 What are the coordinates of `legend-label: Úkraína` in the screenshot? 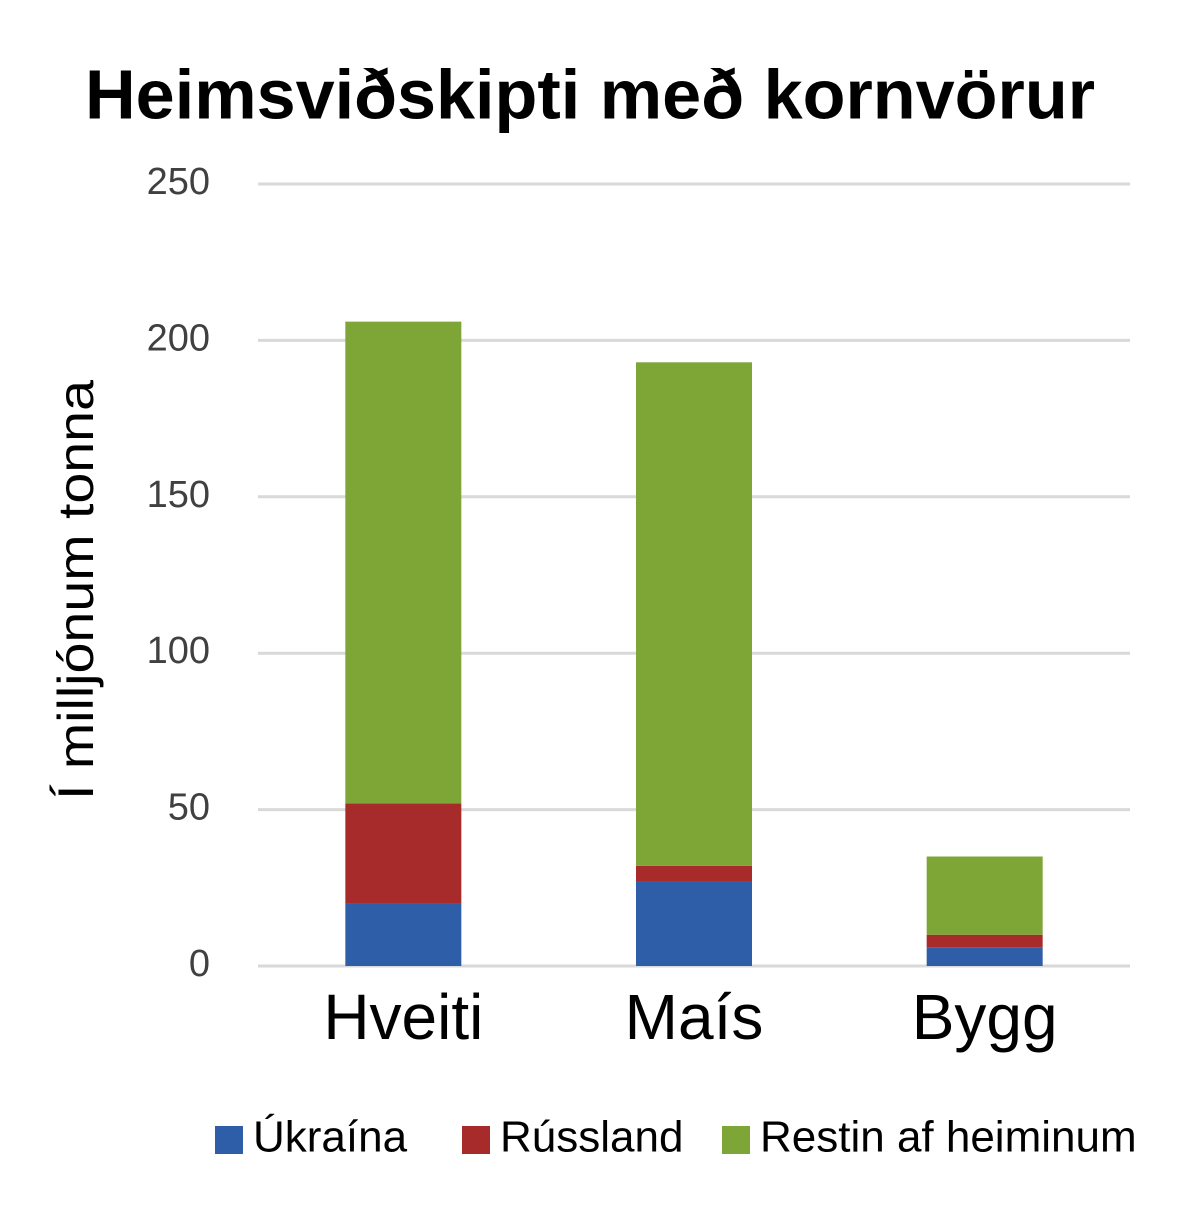 It's located at (330, 1137).